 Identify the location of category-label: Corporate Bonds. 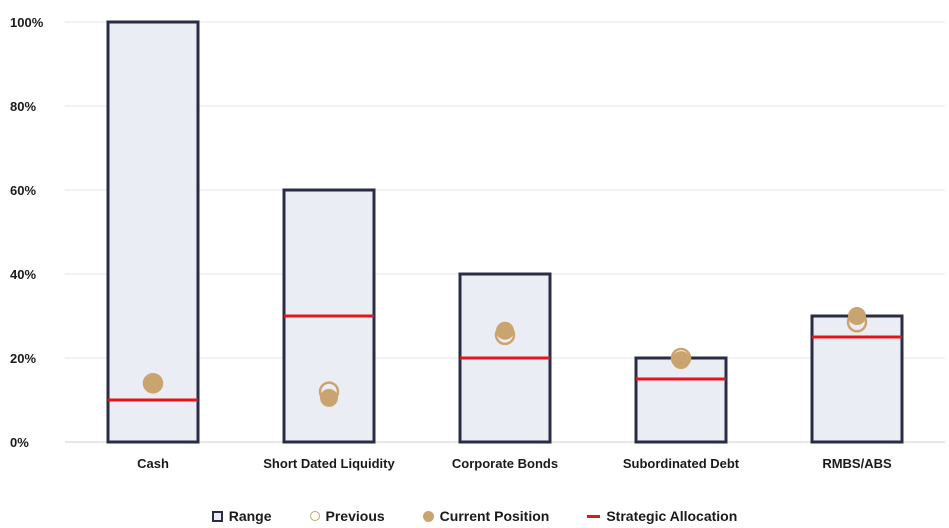
(505, 463).